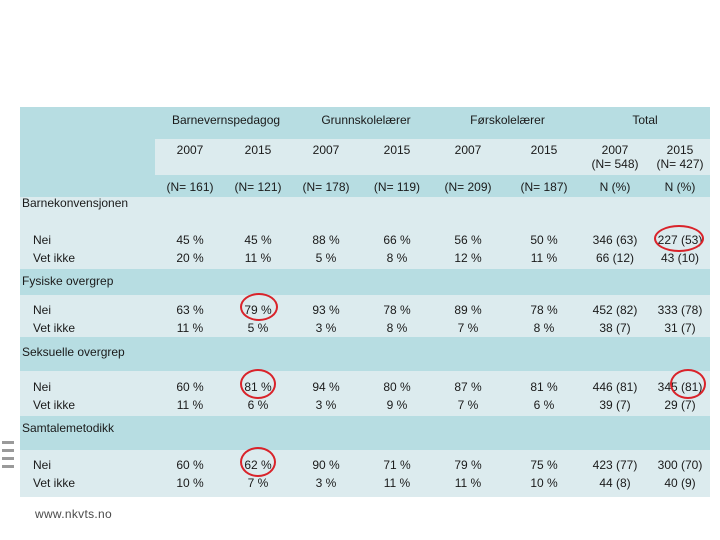 The image size is (720, 540). I want to click on table-cell: 44 (8), so click(615, 483).